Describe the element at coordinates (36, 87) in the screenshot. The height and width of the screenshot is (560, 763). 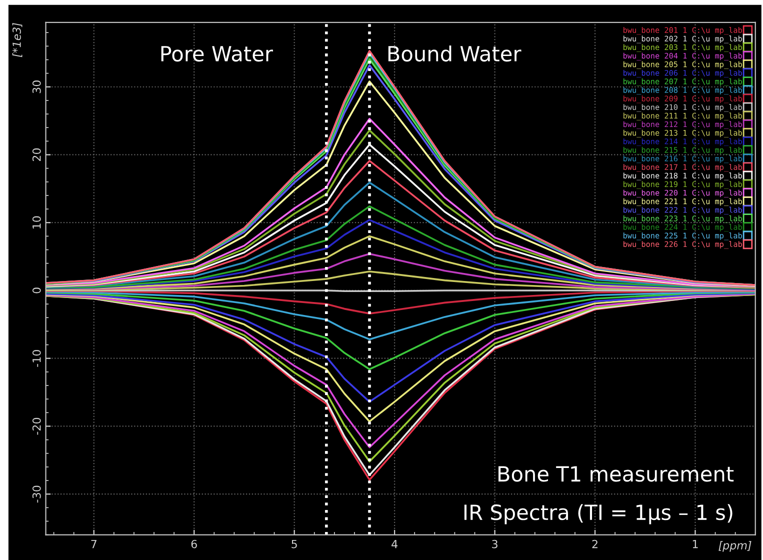
I see `y-tick-label: 30` at that location.